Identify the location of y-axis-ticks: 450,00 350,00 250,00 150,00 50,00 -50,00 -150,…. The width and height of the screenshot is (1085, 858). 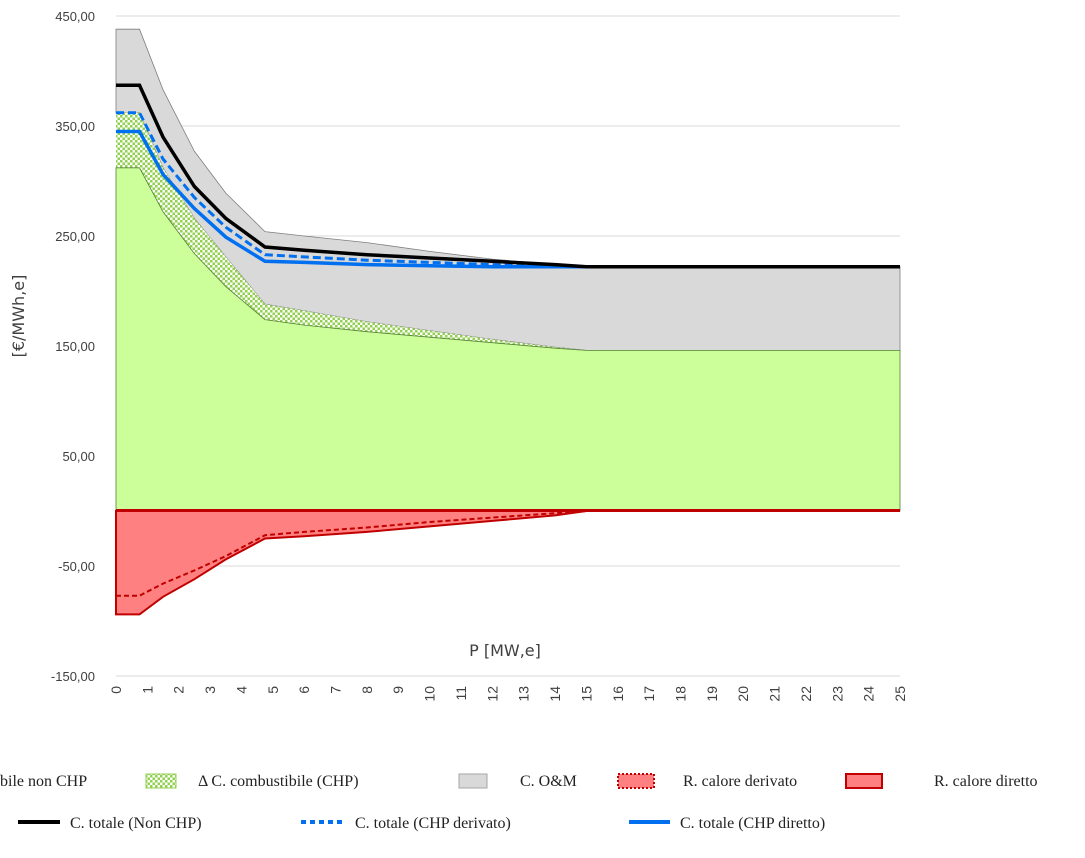
(73, 346).